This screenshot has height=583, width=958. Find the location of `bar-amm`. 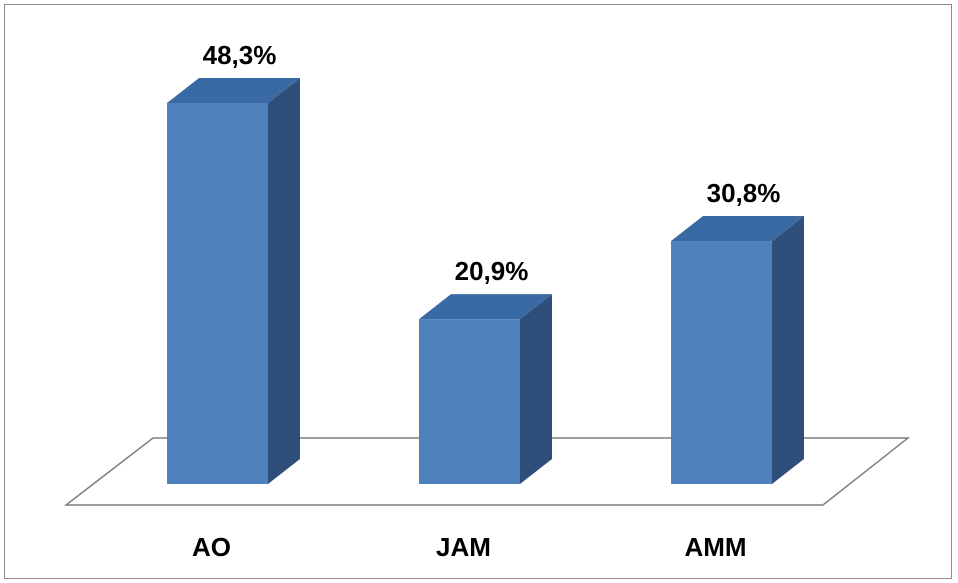

bar-amm is located at coordinates (737, 350).